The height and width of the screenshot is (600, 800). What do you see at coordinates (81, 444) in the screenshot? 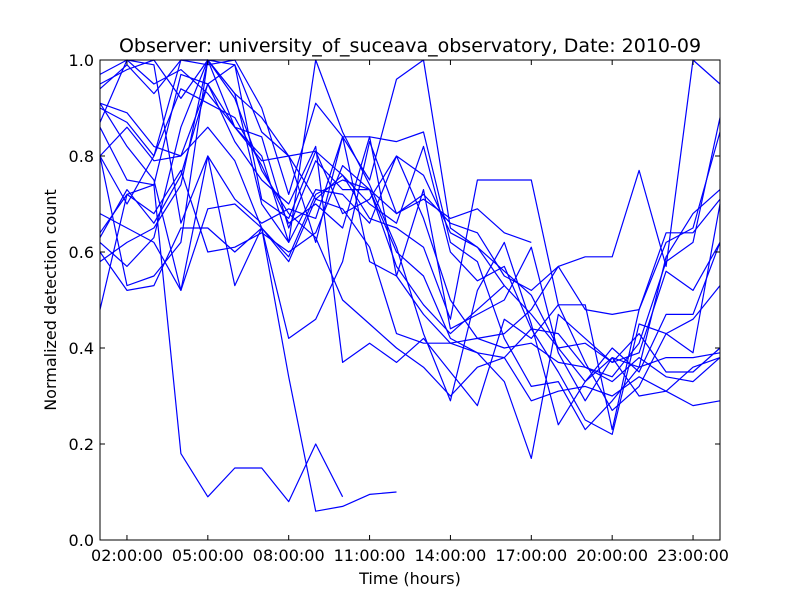
I see `y-tick-label-1: 0.2` at bounding box center [81, 444].